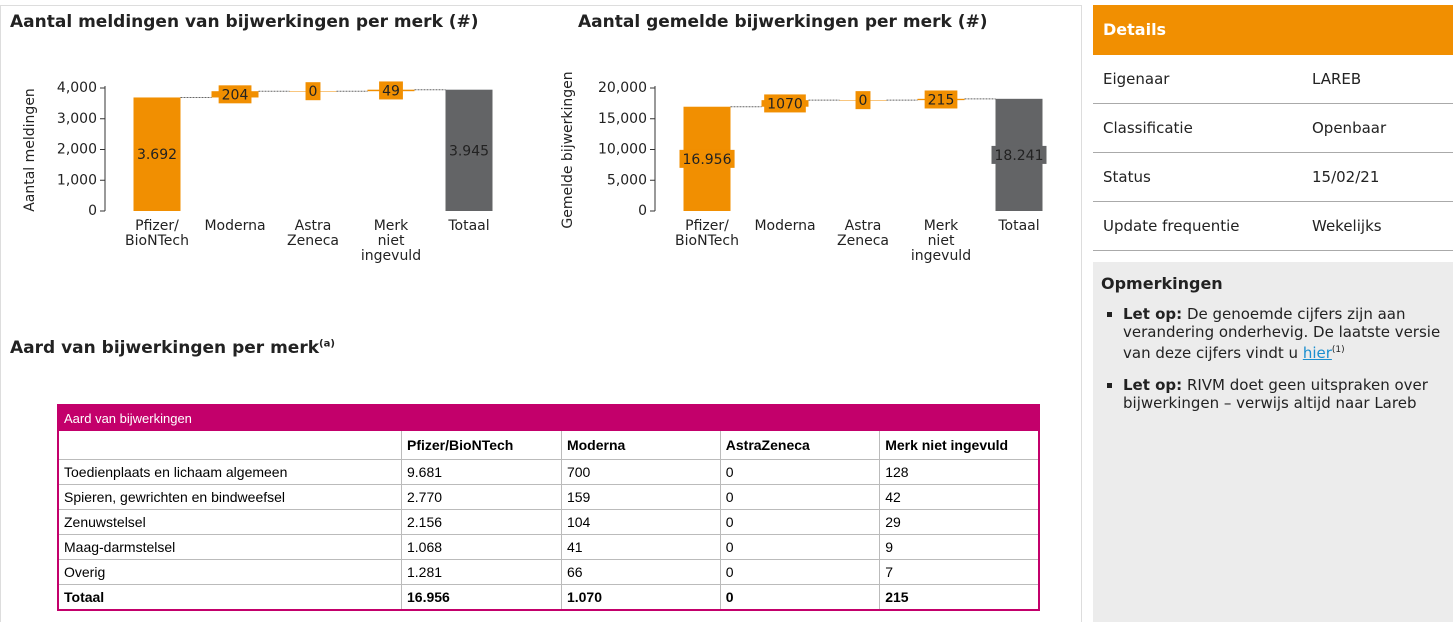 This screenshot has width=1453, height=622. I want to click on value-label: 3.692, so click(157, 155).